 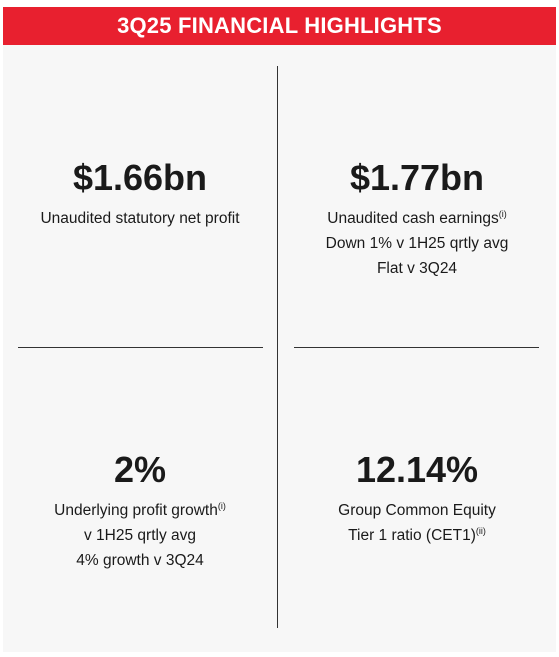 I want to click on header-banner: 3Q25 FINANCIAL HIGHLIGHTS, so click(x=279, y=26).